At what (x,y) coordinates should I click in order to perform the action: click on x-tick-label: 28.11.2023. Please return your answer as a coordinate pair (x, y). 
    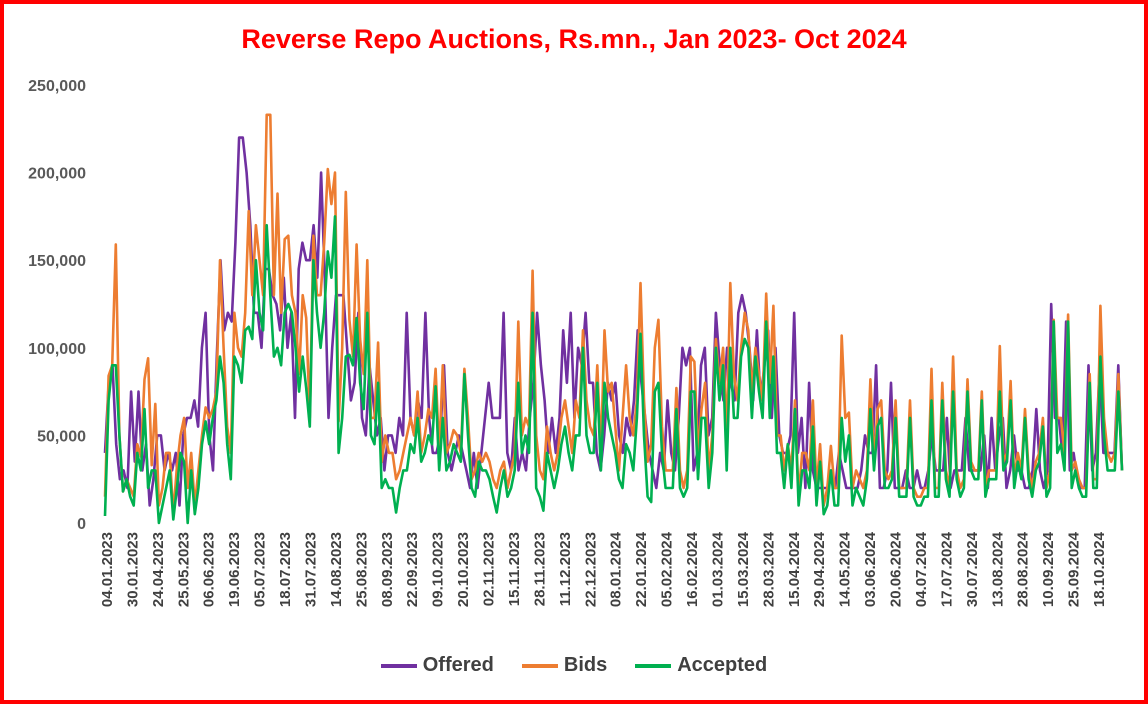
    Looking at the image, I should click on (539, 569).